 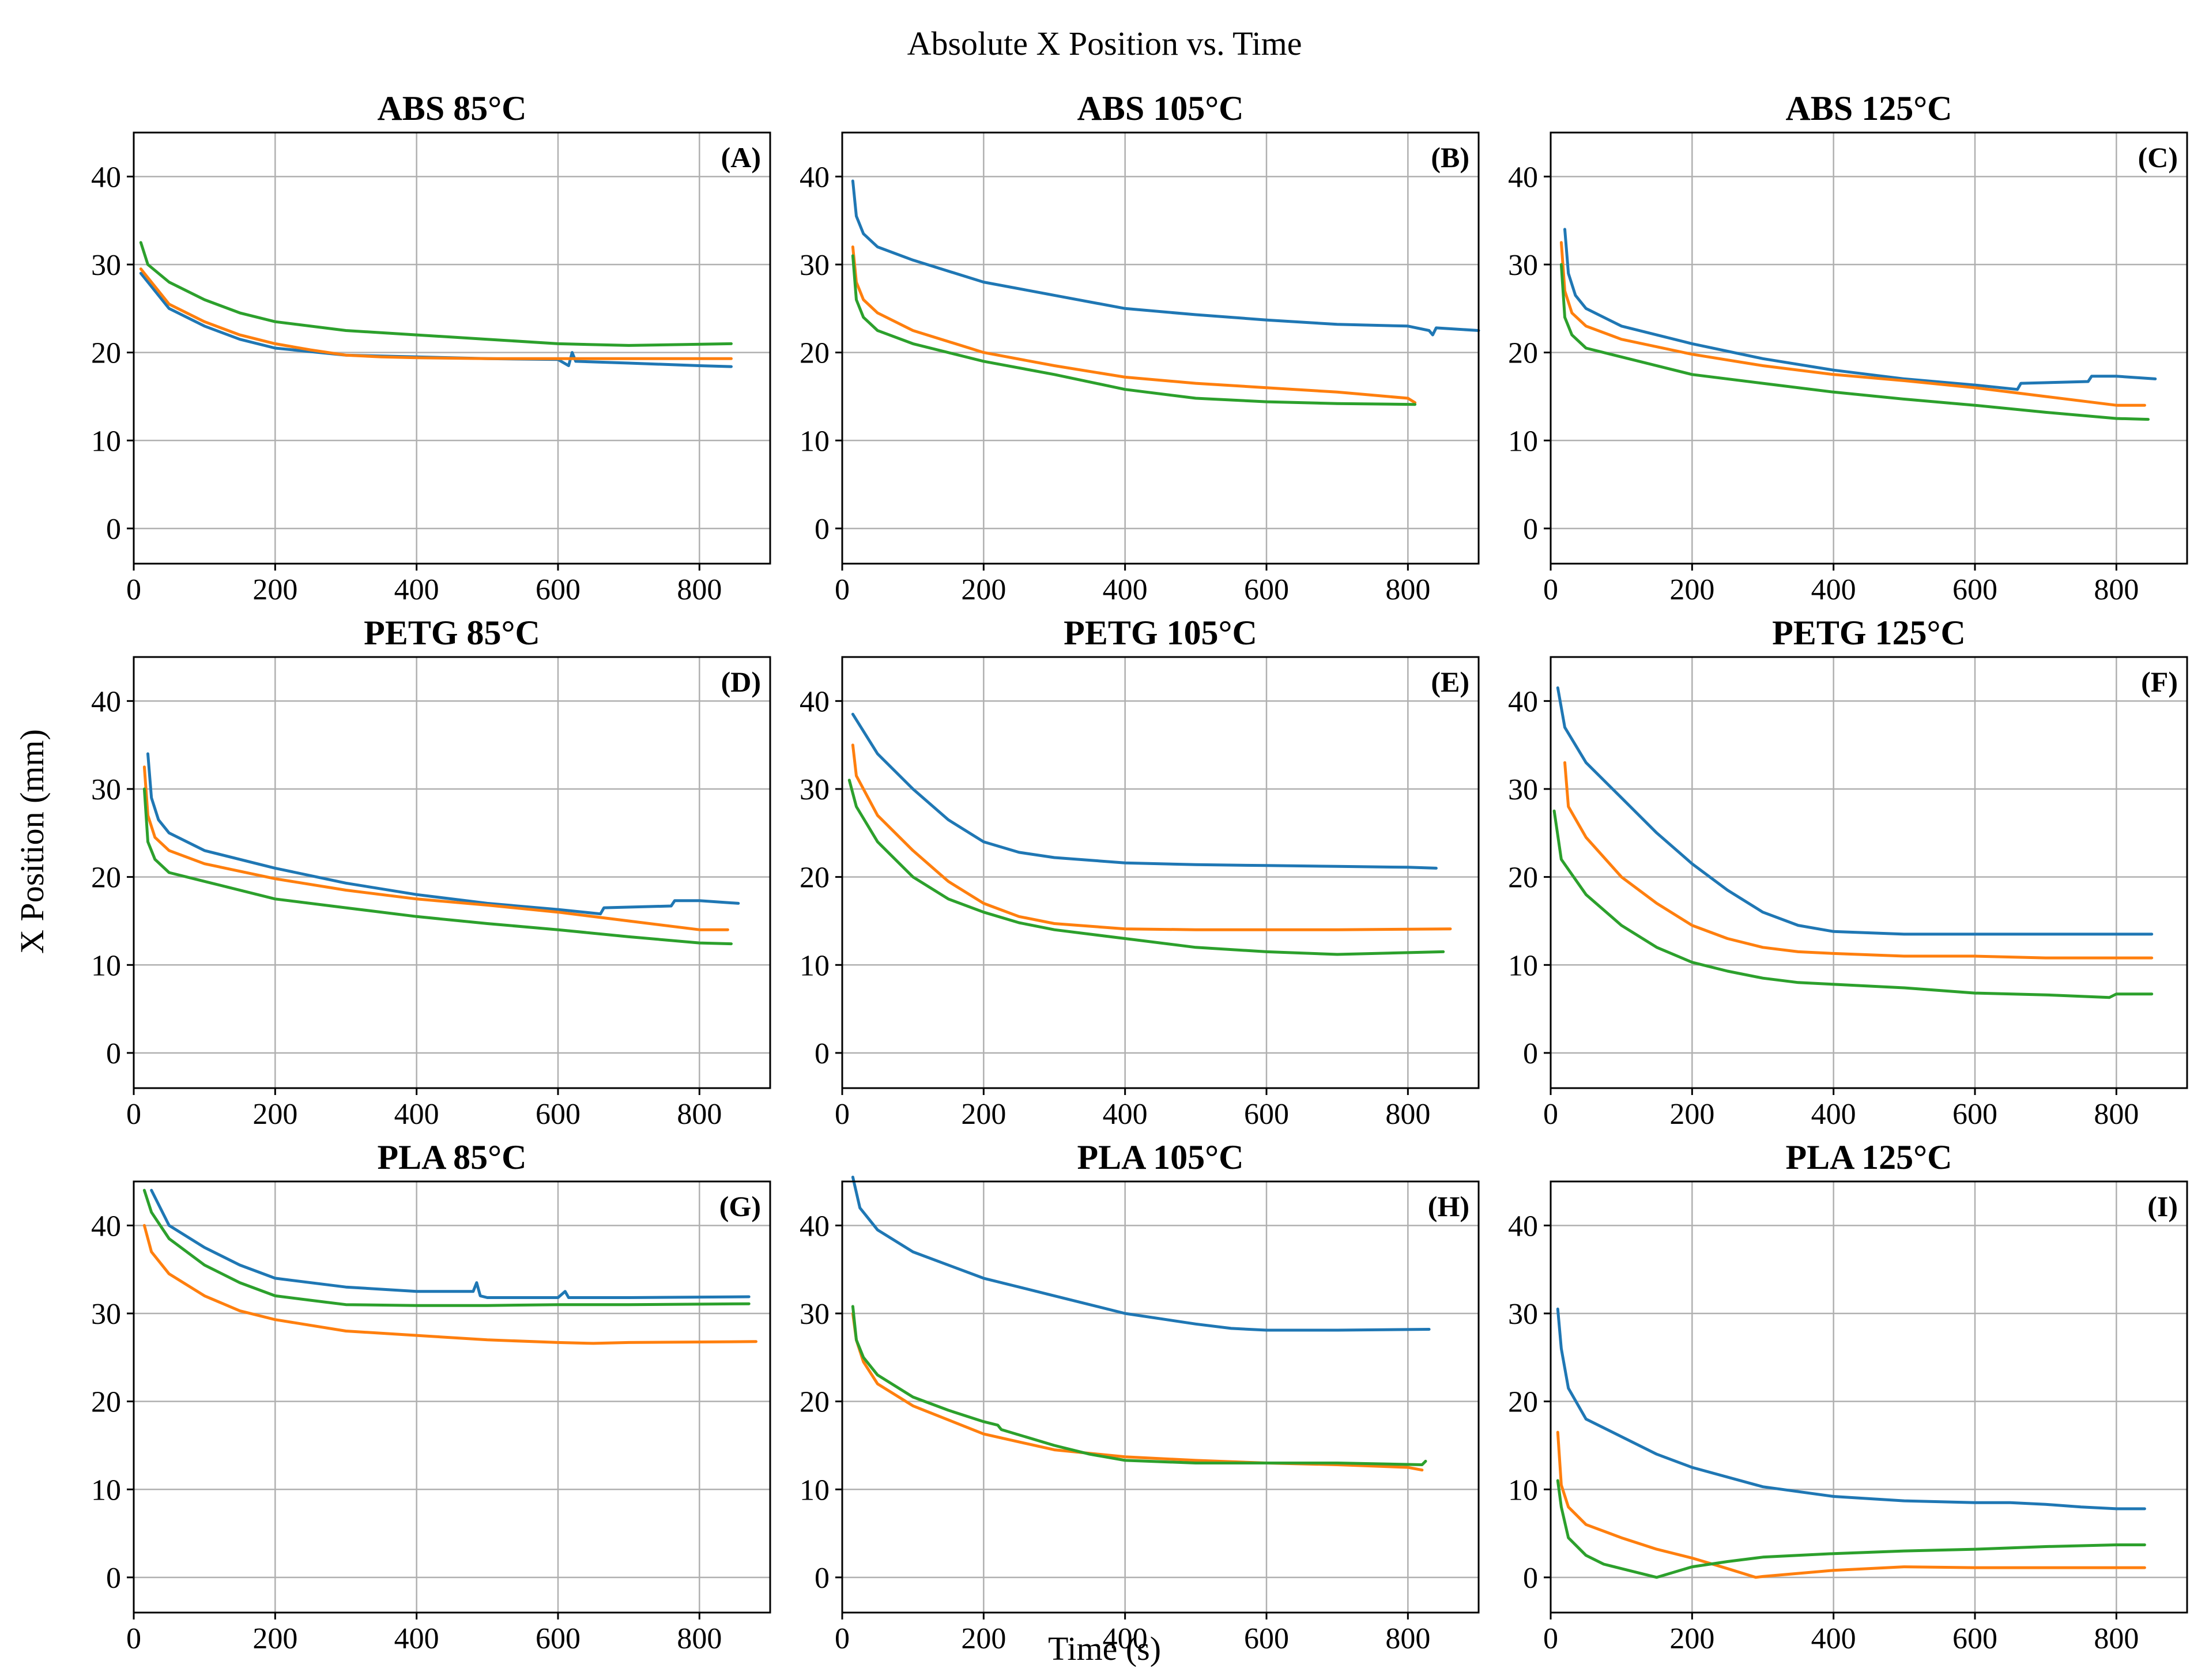 I want to click on subplot-g: 0 200 400 600 800 0 10 20 30 40 PLA 85°C (G), so click(x=431, y=1397).